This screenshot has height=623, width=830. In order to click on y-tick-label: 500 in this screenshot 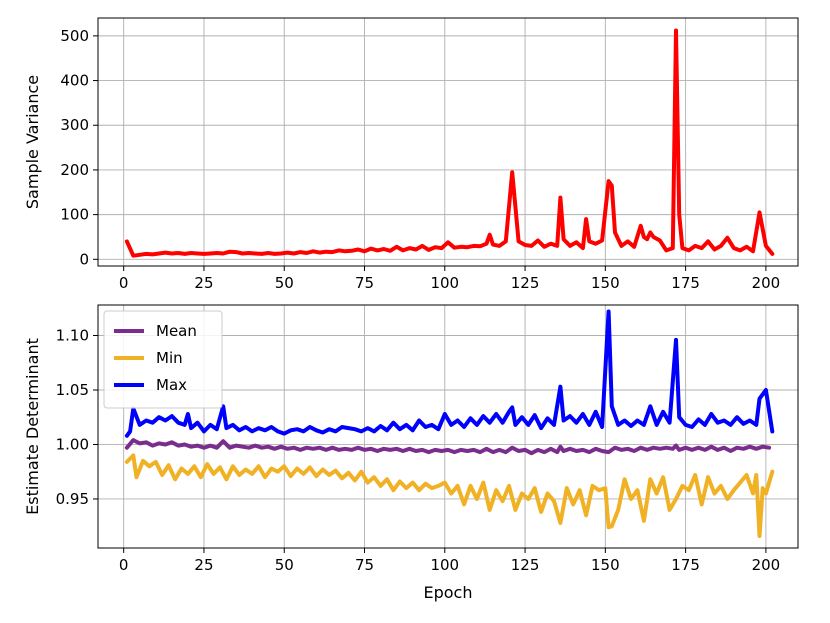, I will do `click(74, 36)`.